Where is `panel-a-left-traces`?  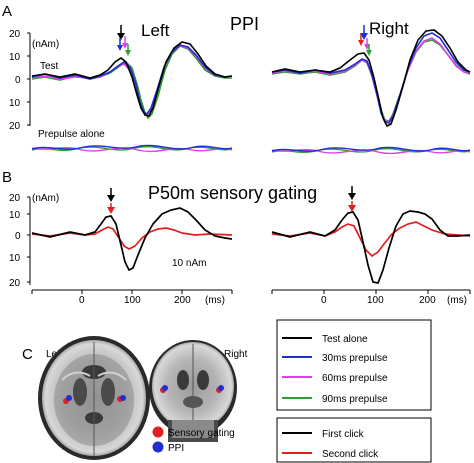
panel-a-left-traces is located at coordinates (132, 80).